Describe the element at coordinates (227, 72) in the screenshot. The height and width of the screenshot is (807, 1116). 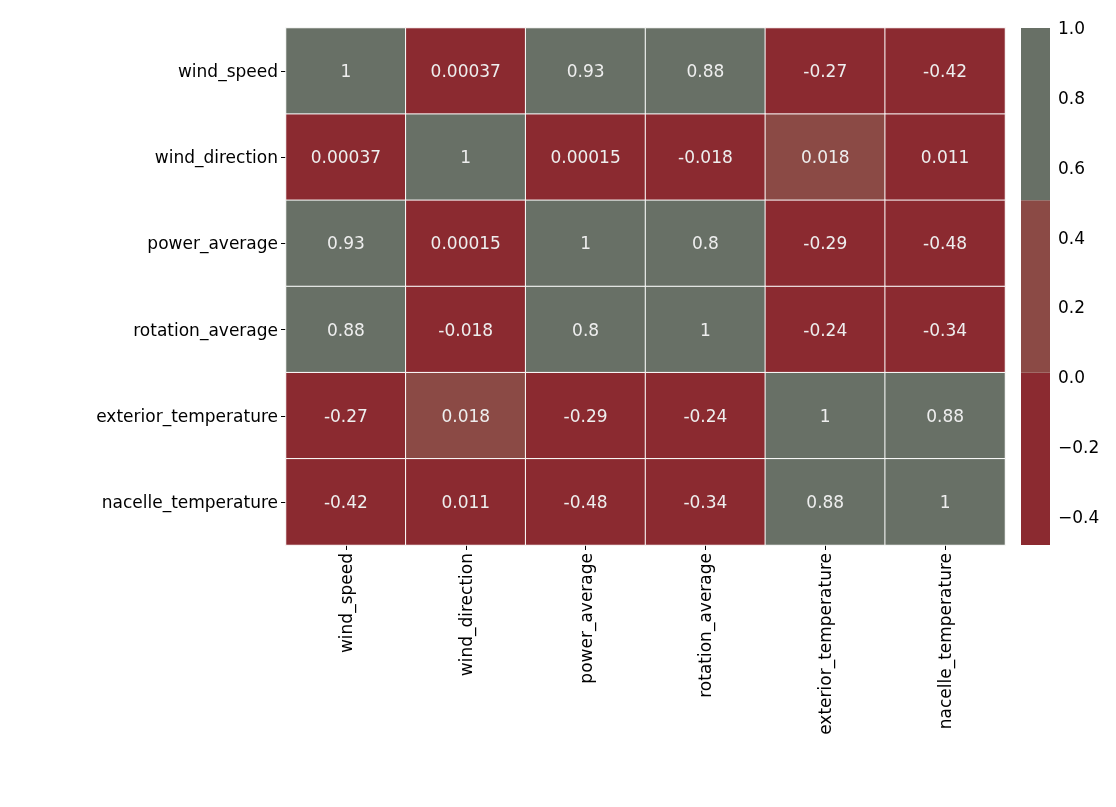
I see `y-tick-label: wind_speed` at that location.